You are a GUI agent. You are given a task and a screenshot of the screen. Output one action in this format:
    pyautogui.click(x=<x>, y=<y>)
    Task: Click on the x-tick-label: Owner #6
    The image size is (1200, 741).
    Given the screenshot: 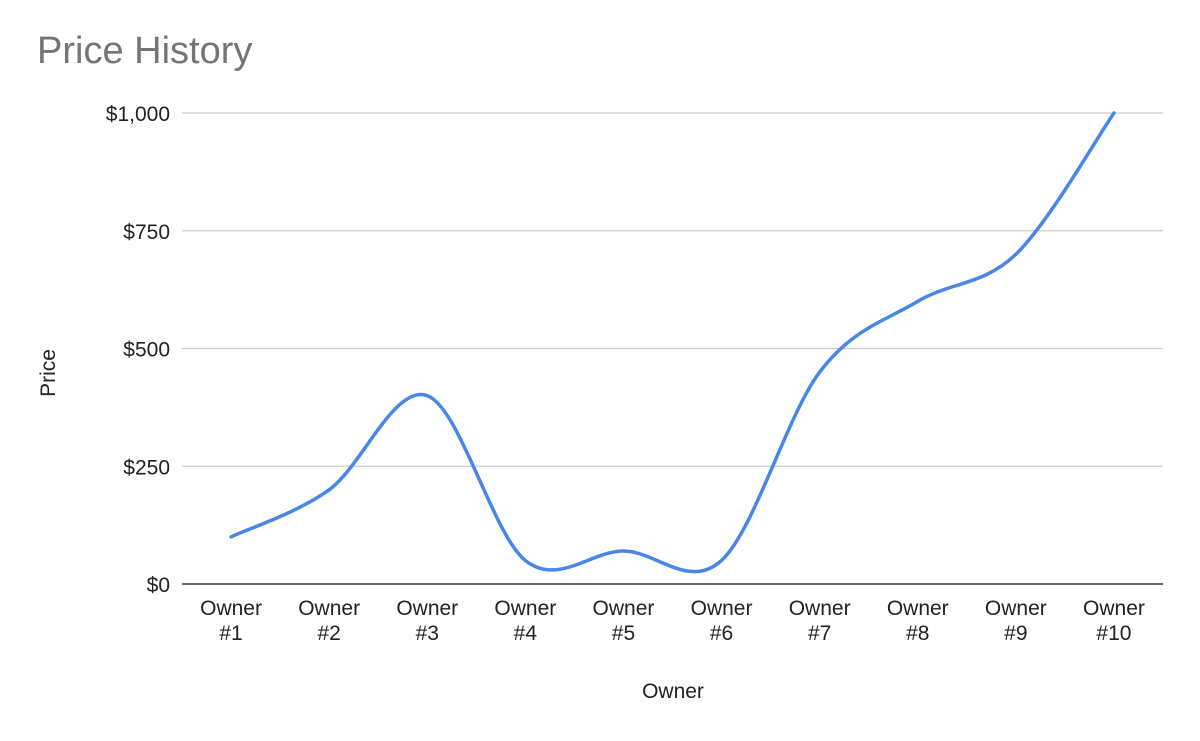 What is the action you would take?
    pyautogui.click(x=722, y=621)
    